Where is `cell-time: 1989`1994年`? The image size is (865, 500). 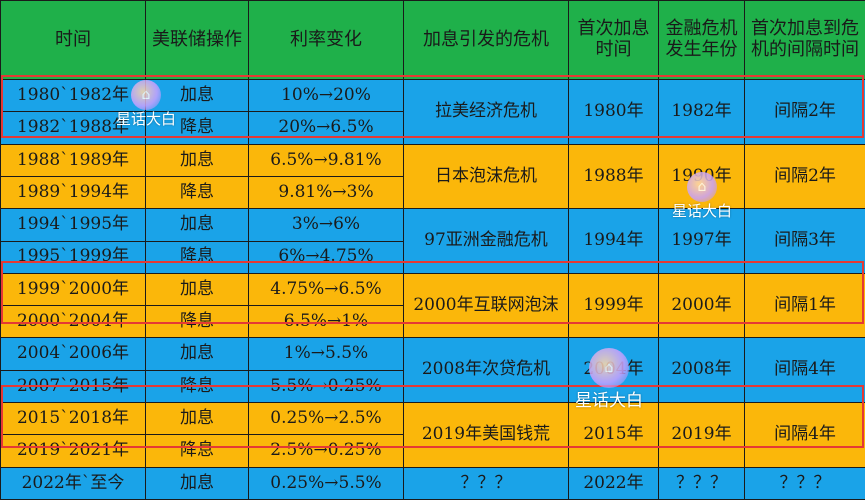 cell-time: 1989`1994年 is located at coordinates (73, 193).